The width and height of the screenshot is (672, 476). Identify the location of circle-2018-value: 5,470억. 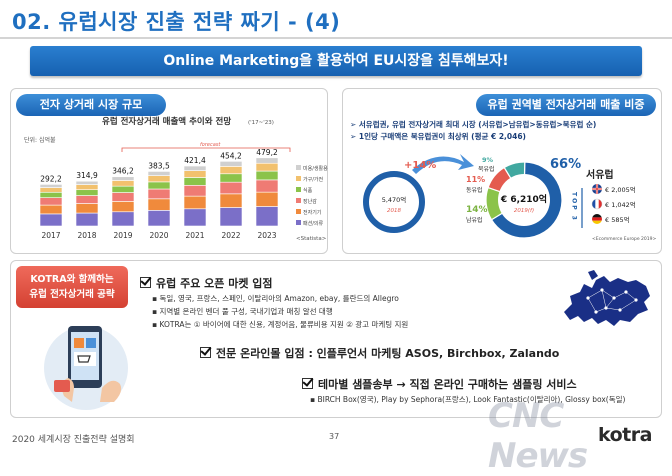
(394, 200).